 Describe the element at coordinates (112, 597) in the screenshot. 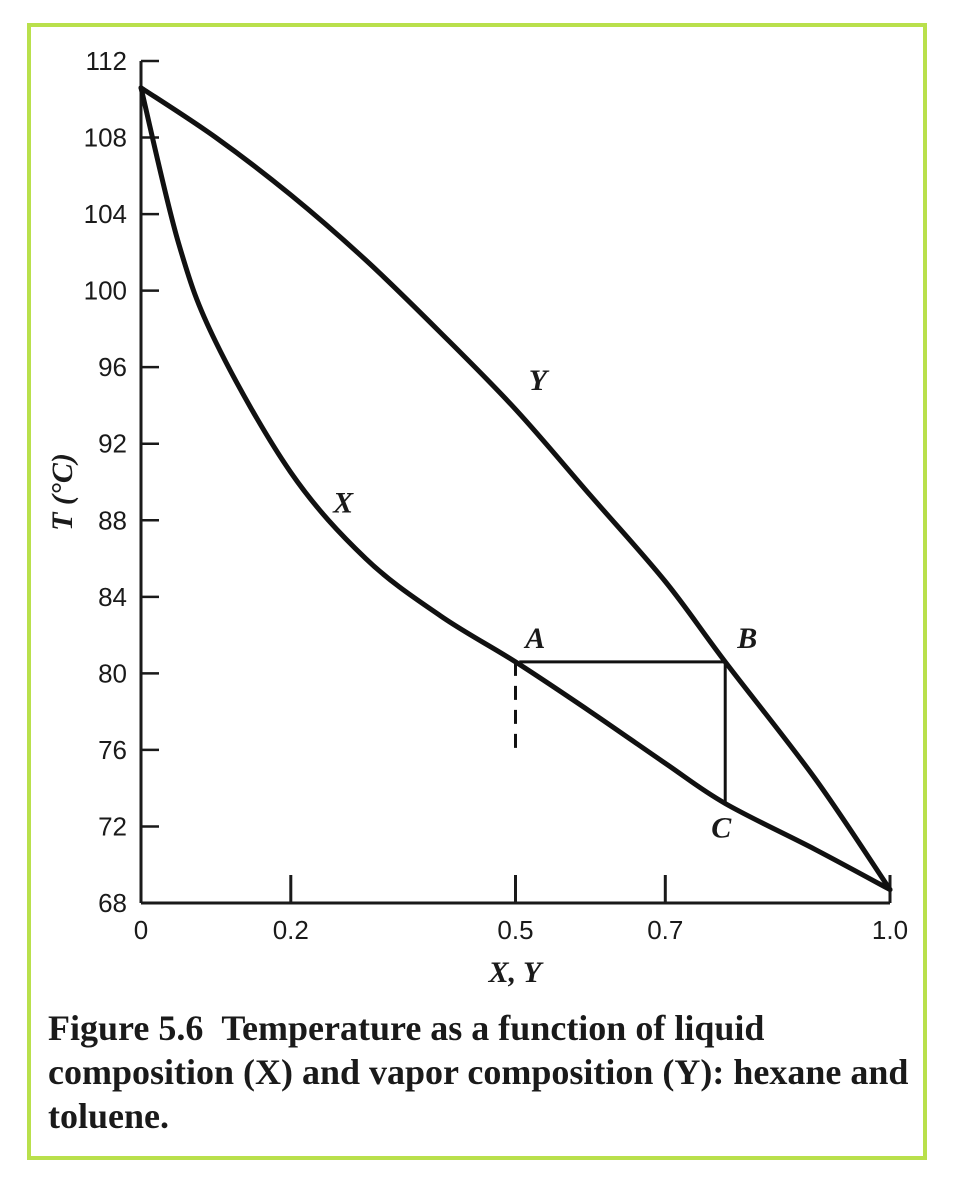

I see `y-tick-label: 84` at that location.